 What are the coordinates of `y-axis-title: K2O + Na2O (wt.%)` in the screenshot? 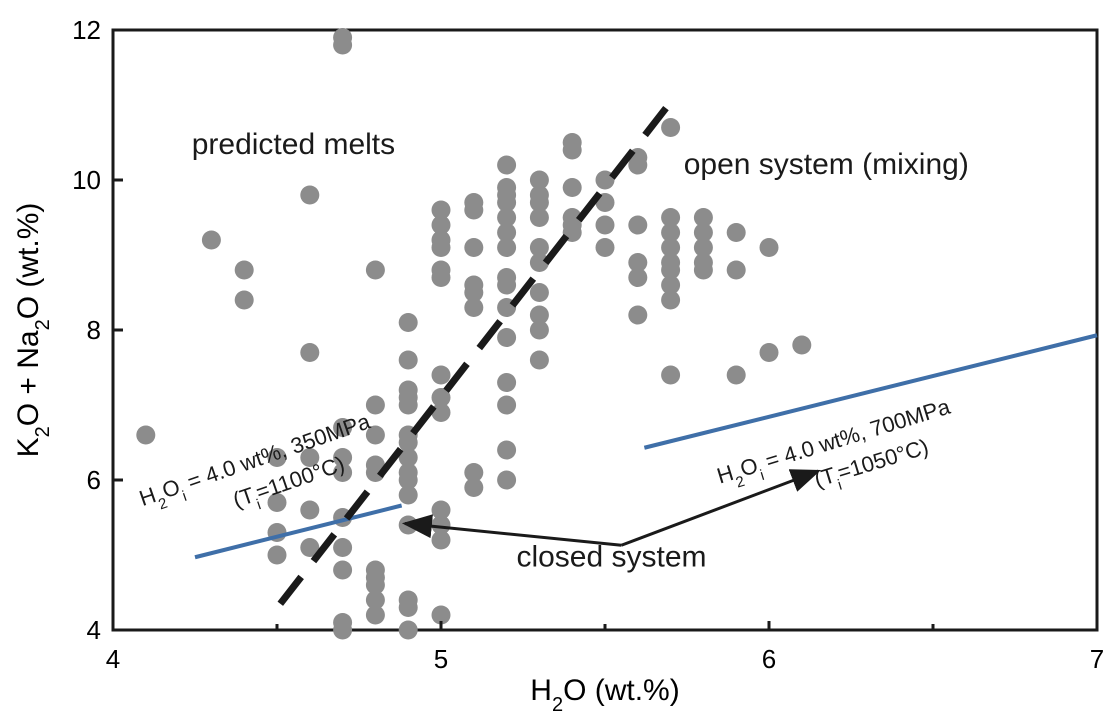 It's located at (33, 330).